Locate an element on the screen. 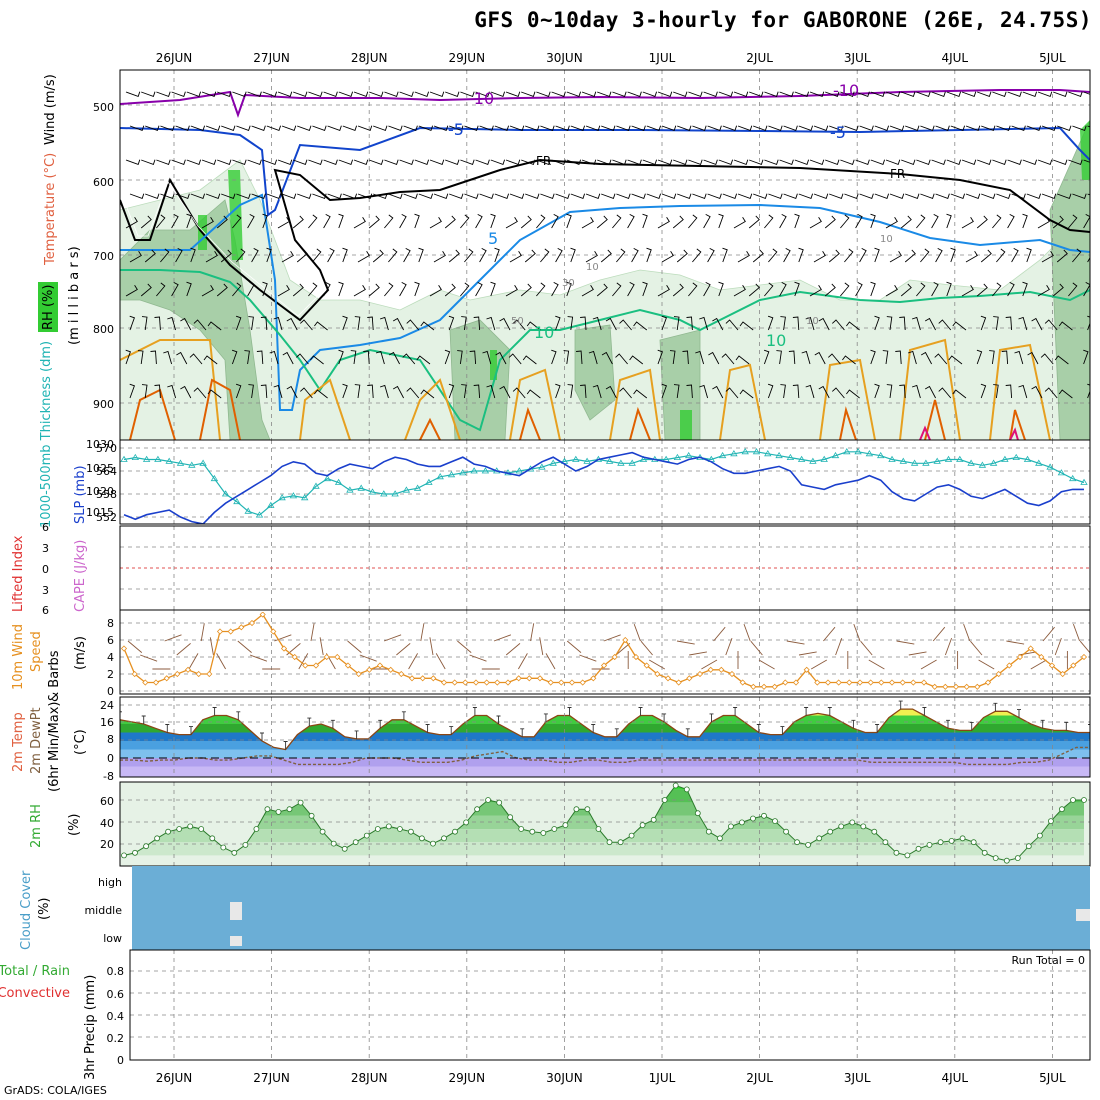 The height and width of the screenshot is (1100, 1100). date-label-top: 3JUL is located at coordinates (857, 58).